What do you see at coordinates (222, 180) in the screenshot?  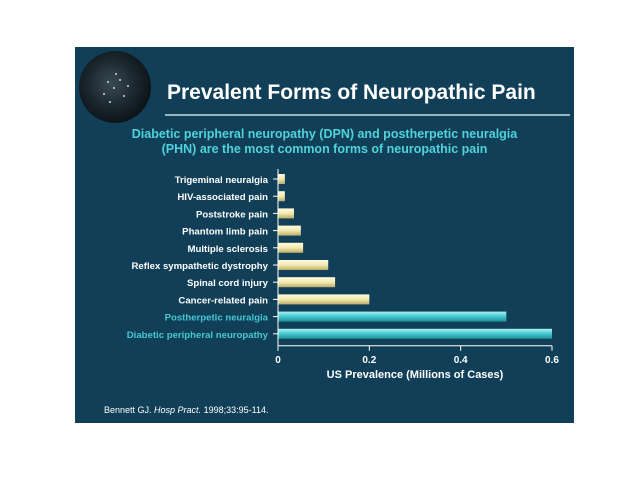 I see `category-label-0: Trigeminal neuralgia` at bounding box center [222, 180].